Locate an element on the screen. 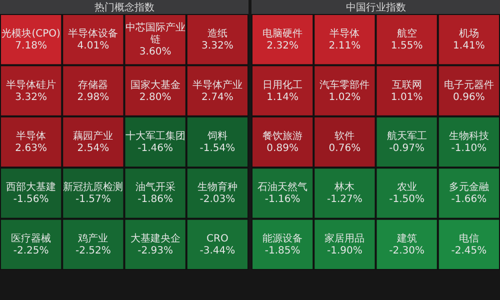  category-label: 饲料 is located at coordinates (217, 136).